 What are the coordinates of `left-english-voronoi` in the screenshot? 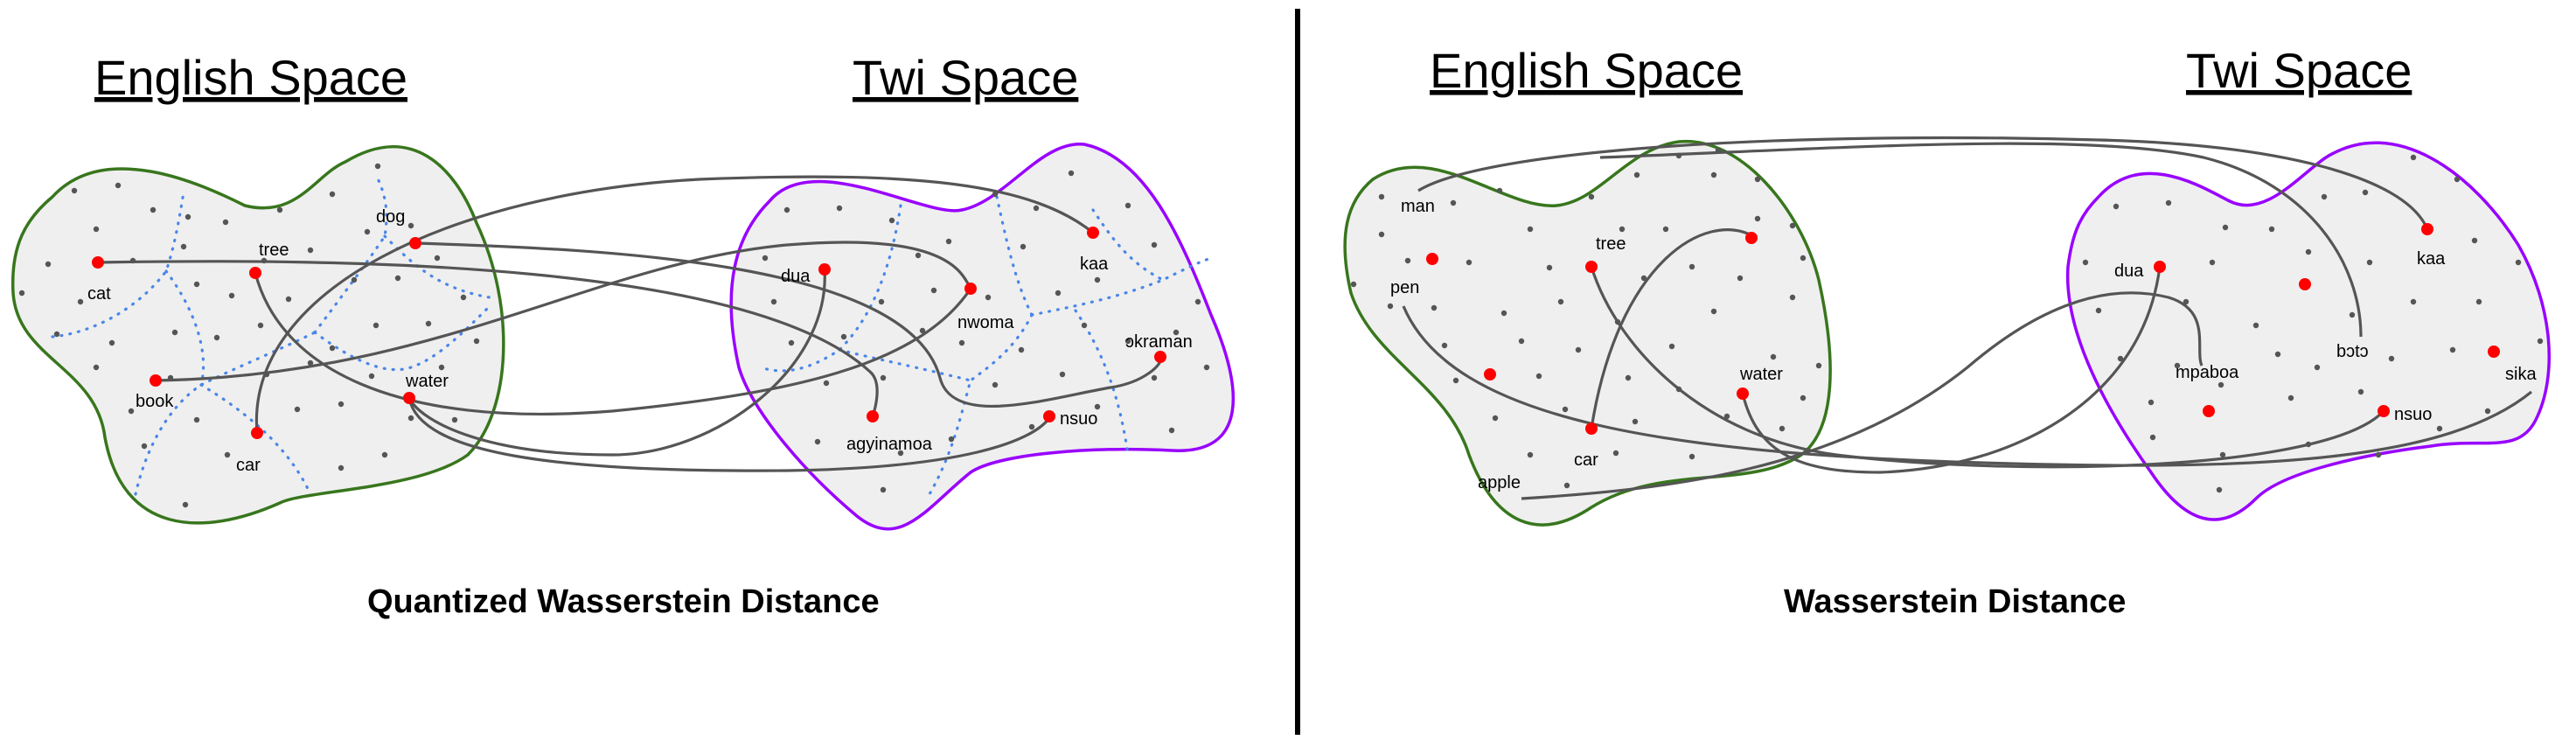 It's located at (271, 334).